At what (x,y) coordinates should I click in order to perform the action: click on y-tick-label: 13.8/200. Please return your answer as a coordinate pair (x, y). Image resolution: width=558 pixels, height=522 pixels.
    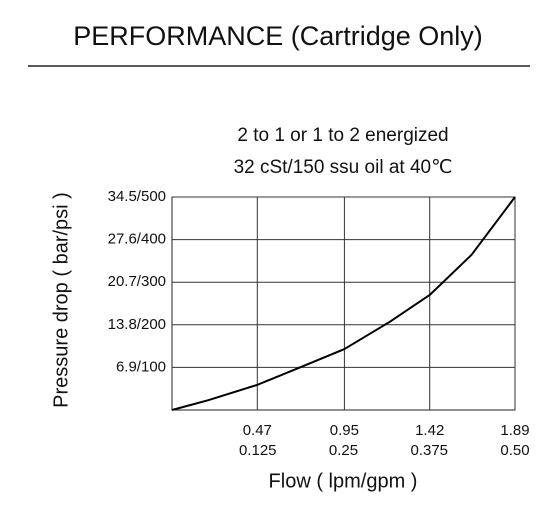
    Looking at the image, I should click on (137, 324).